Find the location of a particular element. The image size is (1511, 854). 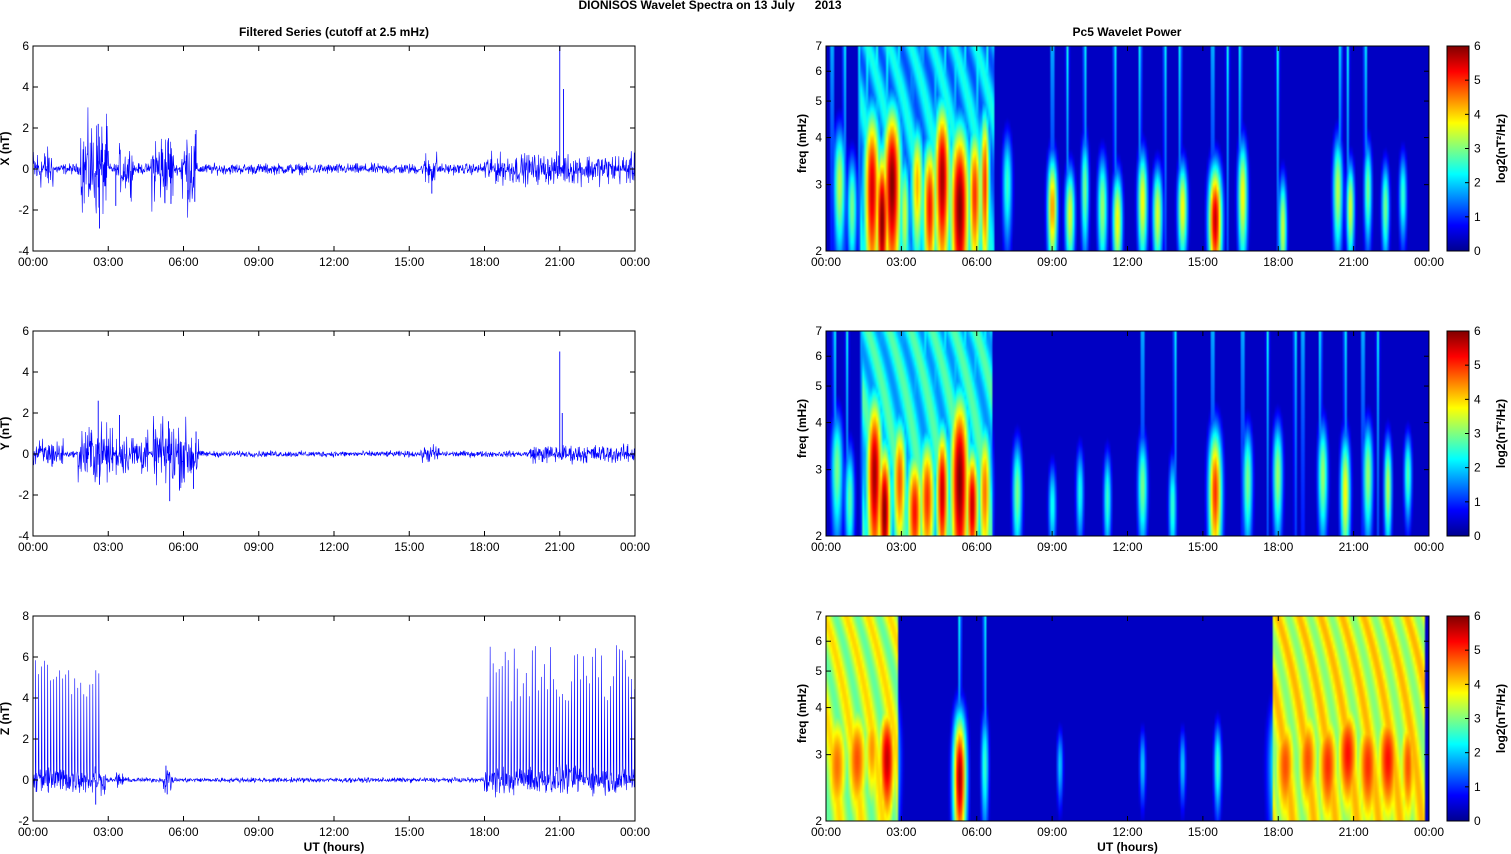

left-column-title: Filtered Series (cutoff at 2.5 mHz) is located at coordinates (334, 32).